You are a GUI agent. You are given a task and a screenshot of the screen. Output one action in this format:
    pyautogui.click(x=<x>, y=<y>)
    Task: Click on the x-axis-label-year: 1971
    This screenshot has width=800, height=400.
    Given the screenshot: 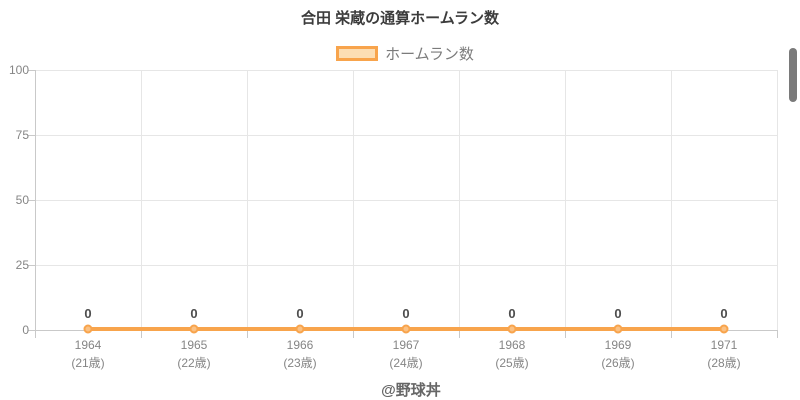 What is the action you would take?
    pyautogui.click(x=724, y=345)
    